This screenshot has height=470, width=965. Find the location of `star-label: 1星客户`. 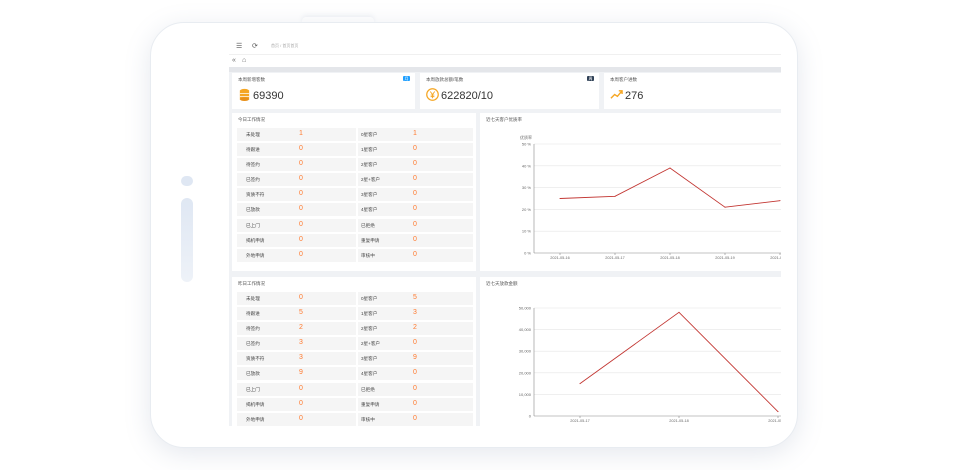

star-label: 1星客户 is located at coordinates (369, 314).